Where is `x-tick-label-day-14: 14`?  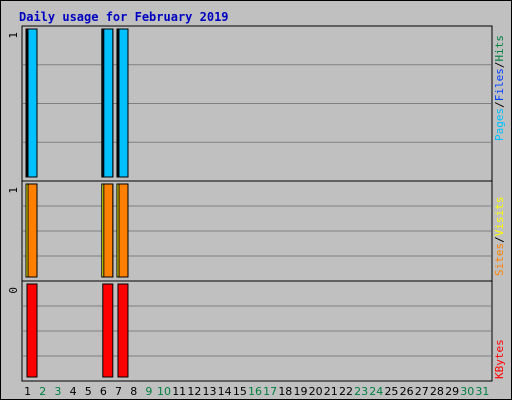
x-tick-label-day-14: 14 is located at coordinates (225, 391).